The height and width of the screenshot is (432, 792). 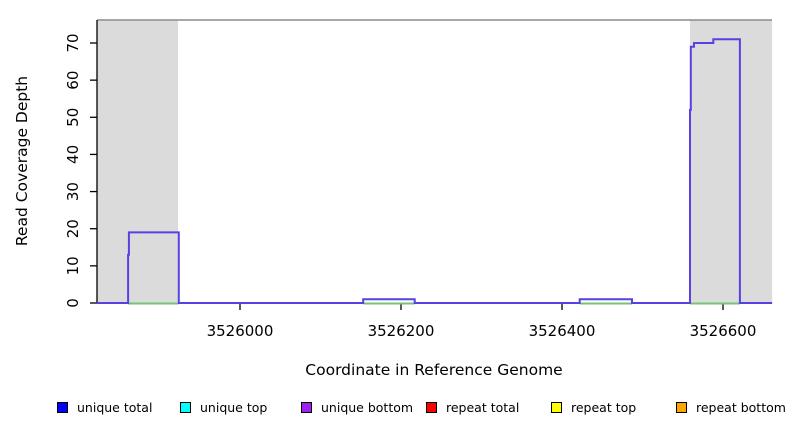 I want to click on x-tick-label: 3526400, so click(x=562, y=331).